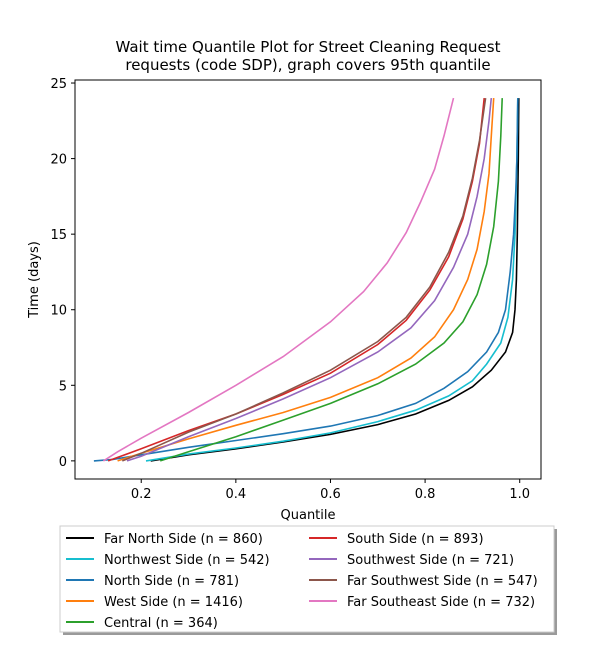 The image size is (600, 650). I want to click on legend-entry-label: Far Southwest Side (n = 547), so click(442, 581).